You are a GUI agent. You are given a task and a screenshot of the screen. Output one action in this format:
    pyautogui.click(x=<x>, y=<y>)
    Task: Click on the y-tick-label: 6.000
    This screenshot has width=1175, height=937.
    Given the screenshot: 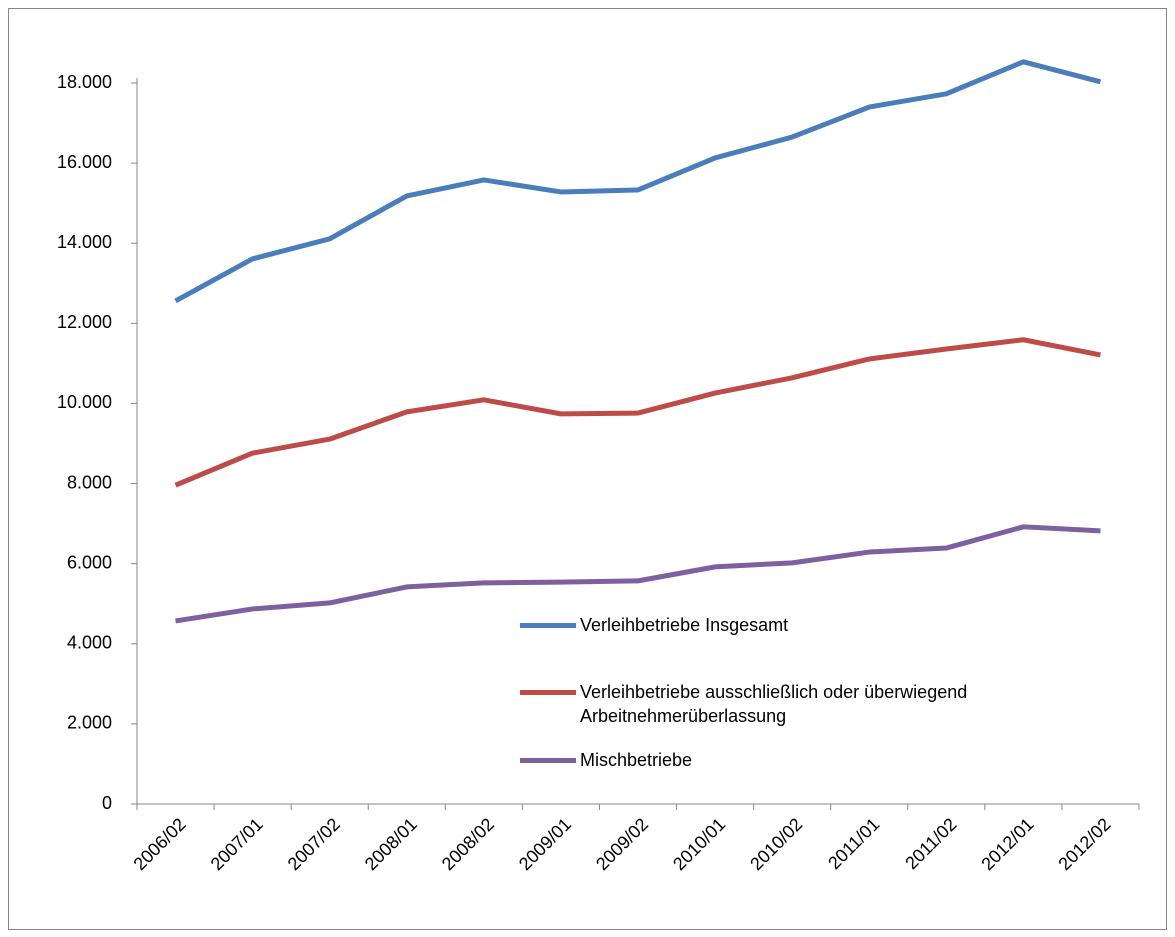 What is the action you would take?
    pyautogui.click(x=89, y=562)
    